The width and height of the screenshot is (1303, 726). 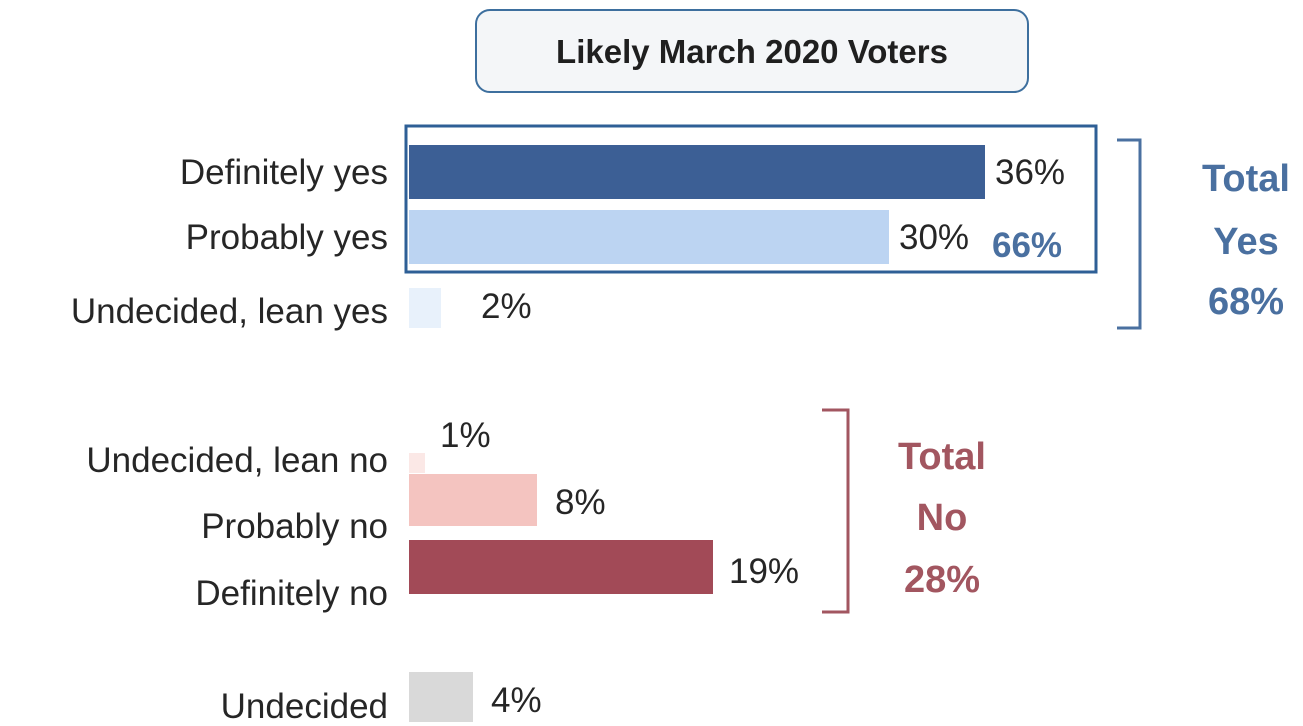 I want to click on yes-highlight-box, so click(x=751, y=199).